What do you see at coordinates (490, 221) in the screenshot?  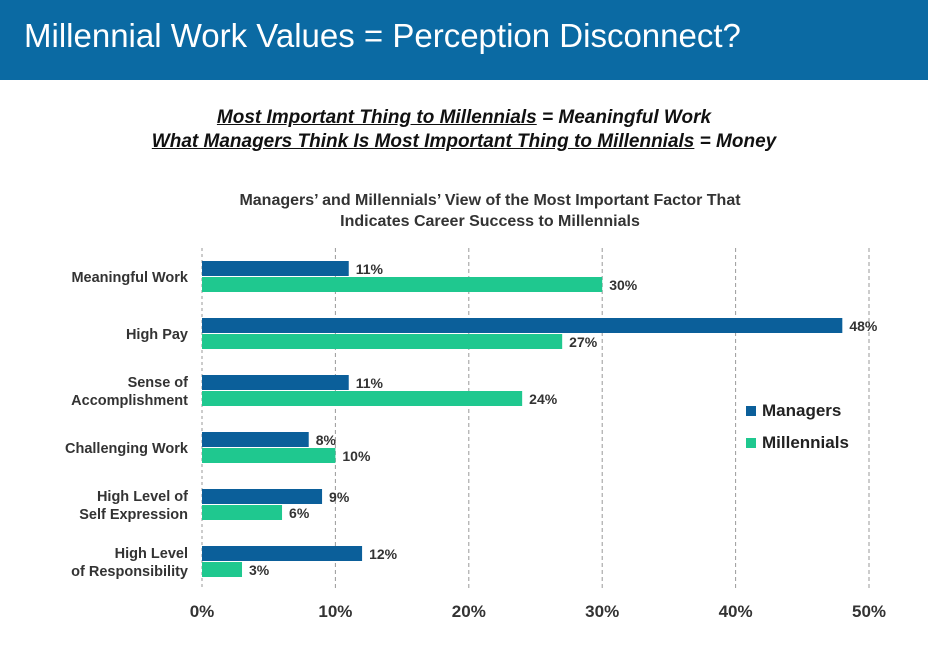 I see `chart-title-line-2: Indicates Career Success to Millennials` at bounding box center [490, 221].